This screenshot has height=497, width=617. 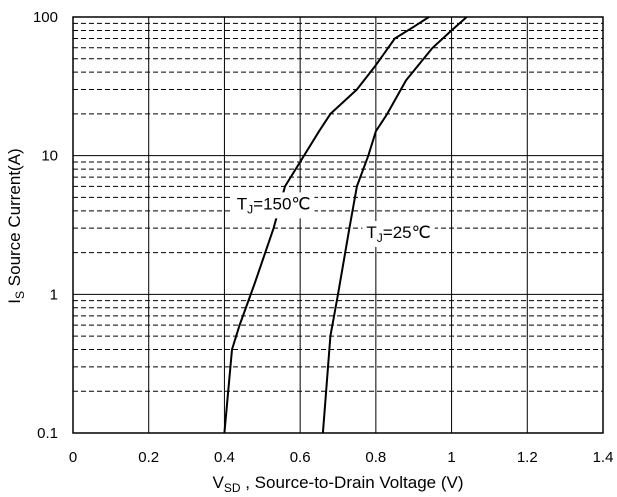 I want to click on x-tick-label: 1, so click(x=451, y=457).